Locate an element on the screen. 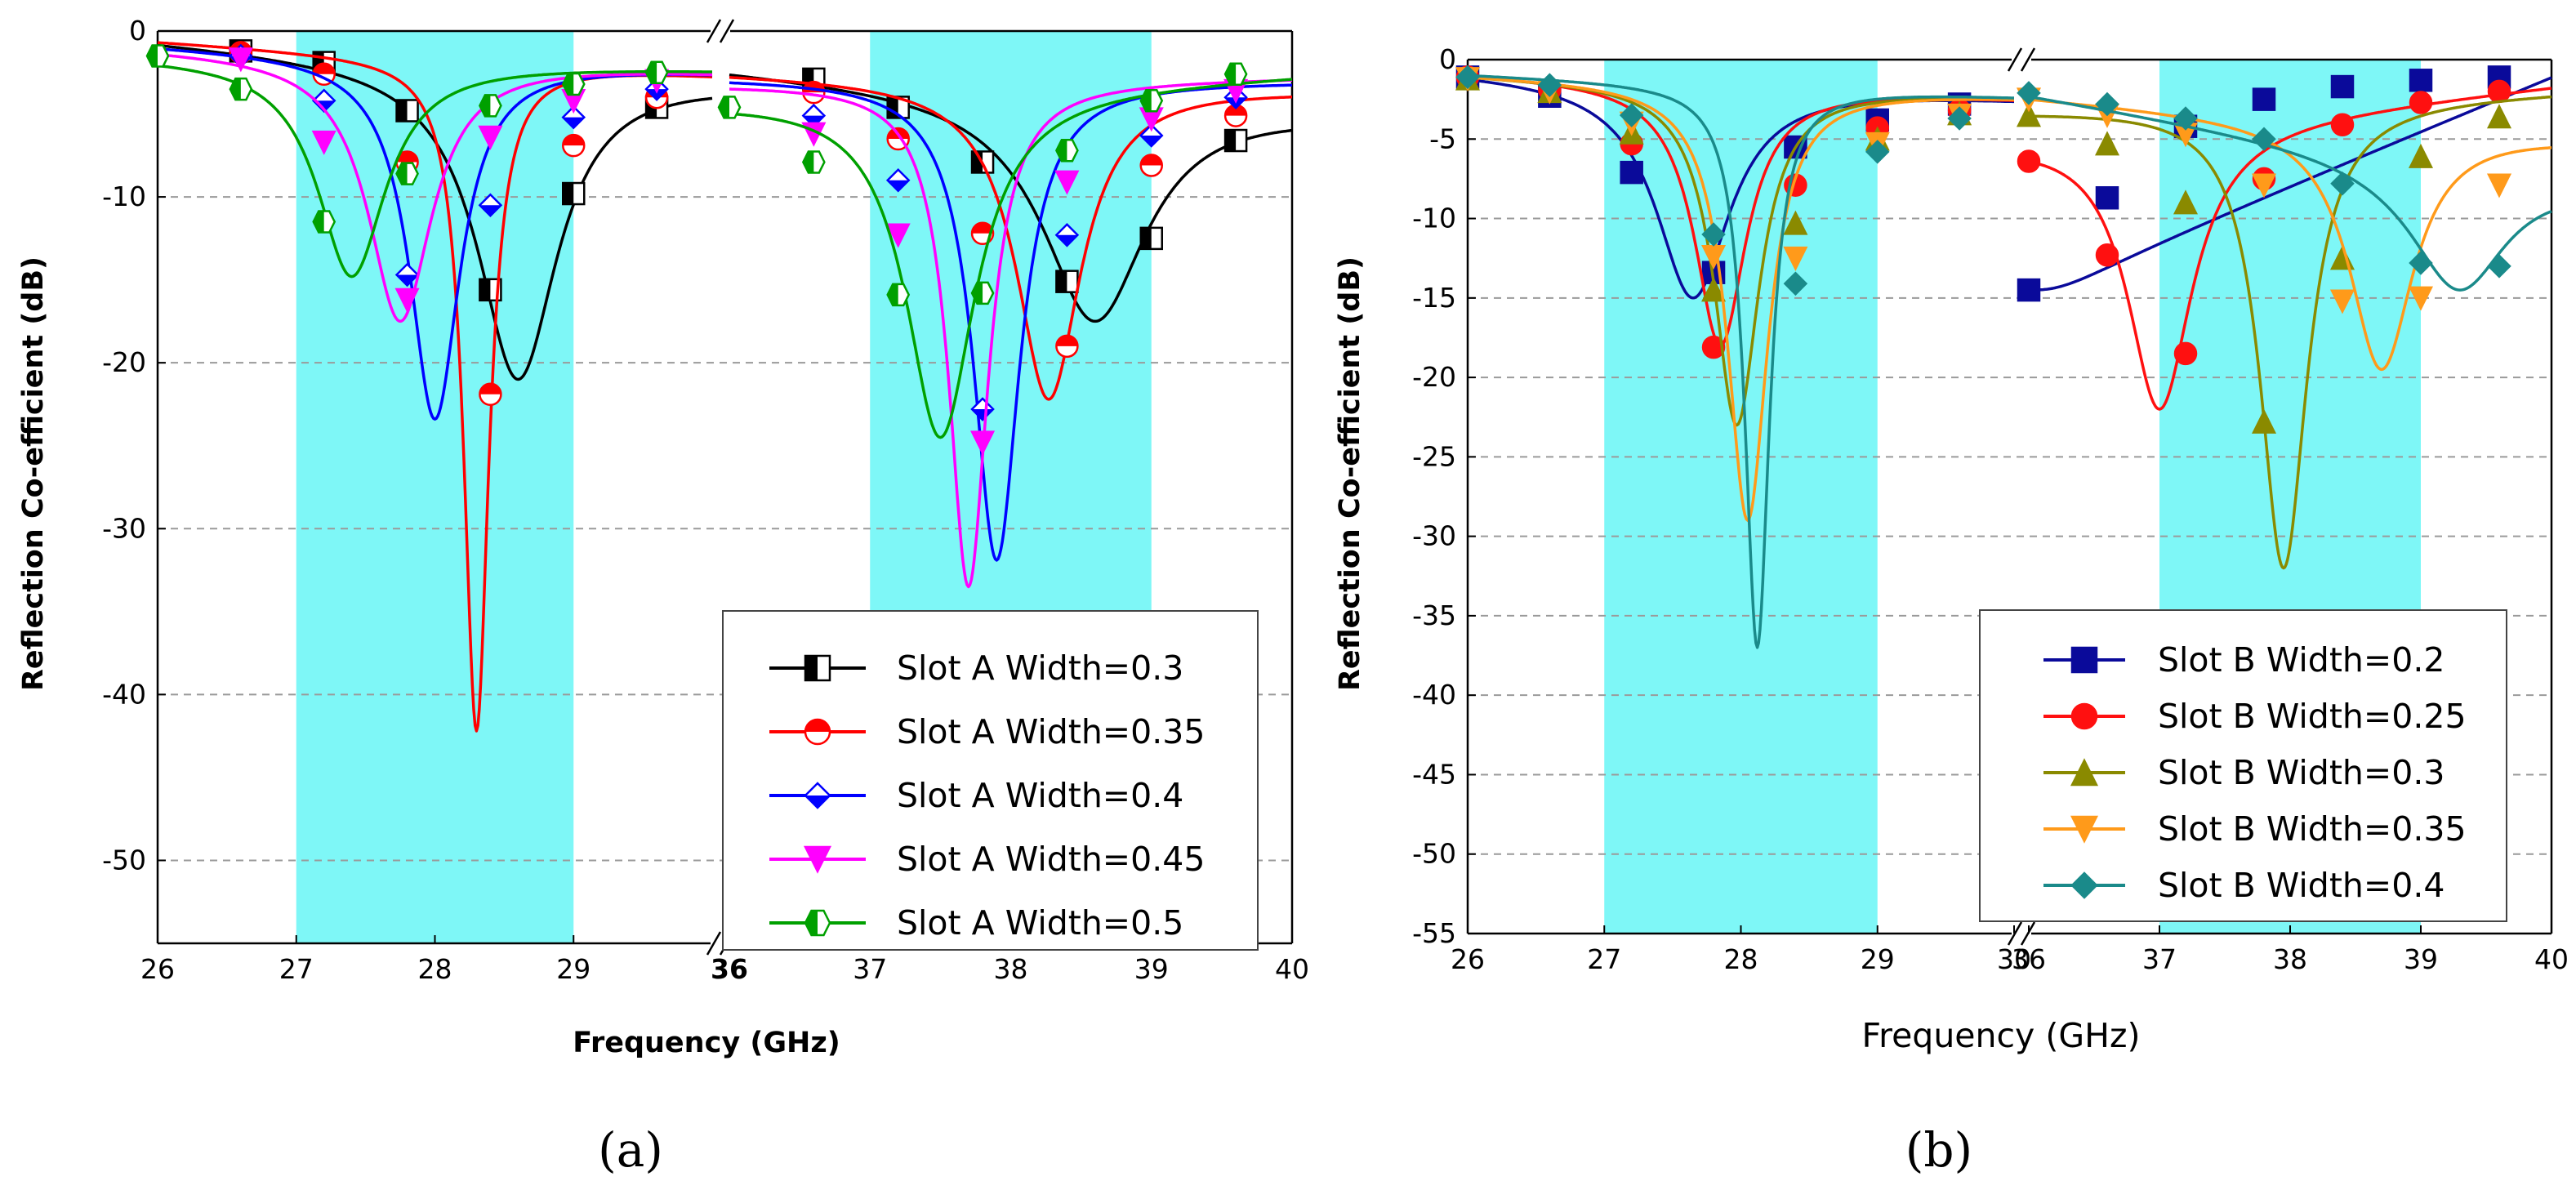 This screenshot has width=2576, height=1181. x-tick-label: 29 is located at coordinates (1878, 959).